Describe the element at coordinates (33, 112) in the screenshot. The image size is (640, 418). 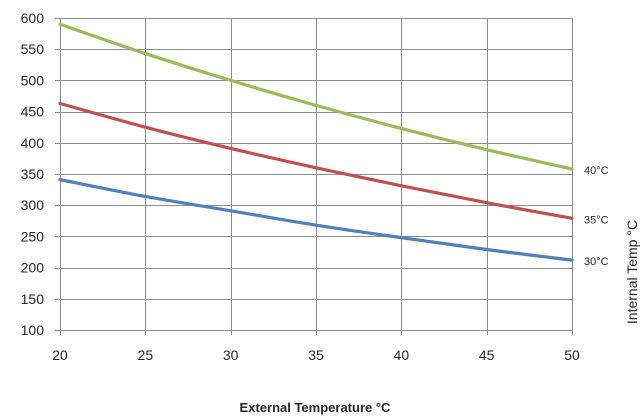
I see `y-tick-label-450: 450` at that location.